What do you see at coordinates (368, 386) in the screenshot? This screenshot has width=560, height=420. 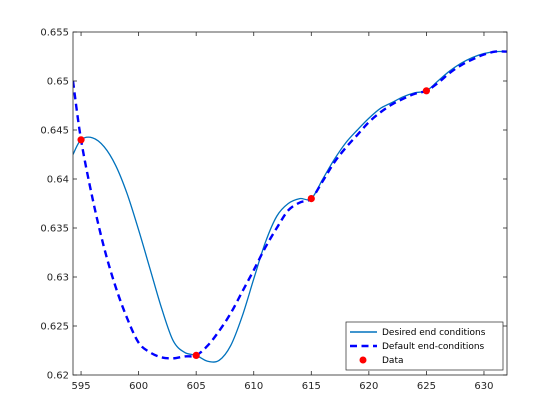 I see `x-tick-label: 620` at bounding box center [368, 386].